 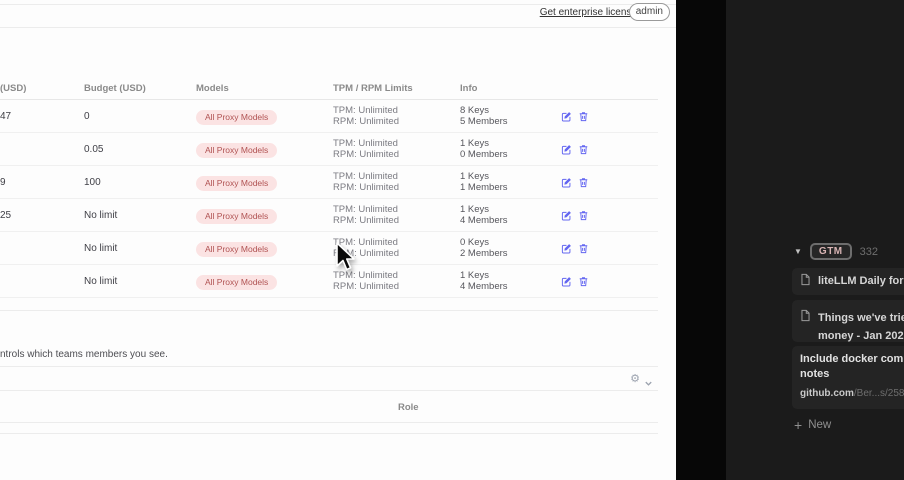 What do you see at coordinates (649, 12) in the screenshot?
I see `admin-user-button: admin` at bounding box center [649, 12].